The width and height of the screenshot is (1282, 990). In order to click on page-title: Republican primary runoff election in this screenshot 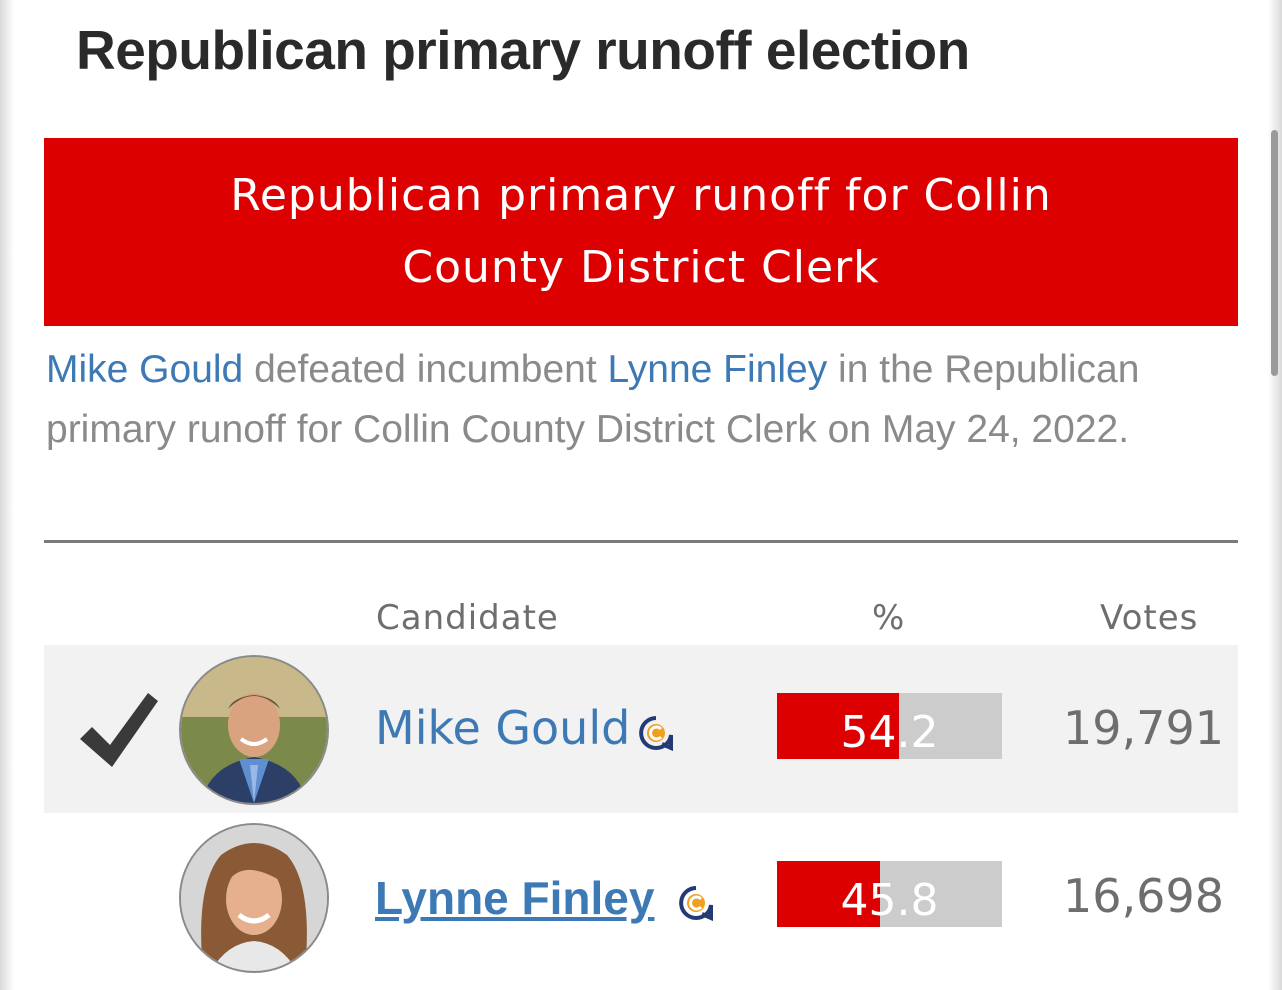, I will do `click(523, 50)`.